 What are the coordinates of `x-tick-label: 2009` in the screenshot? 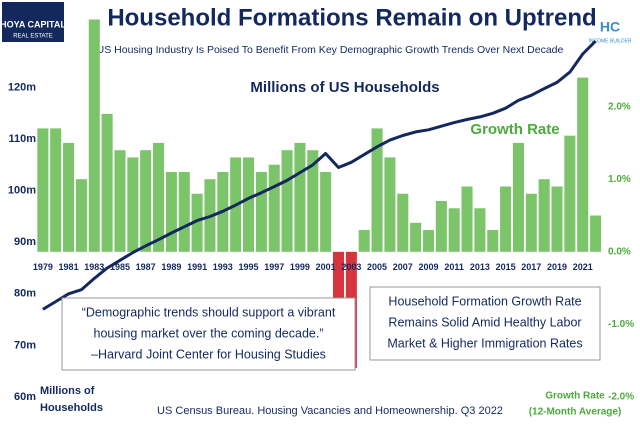 It's located at (428, 267).